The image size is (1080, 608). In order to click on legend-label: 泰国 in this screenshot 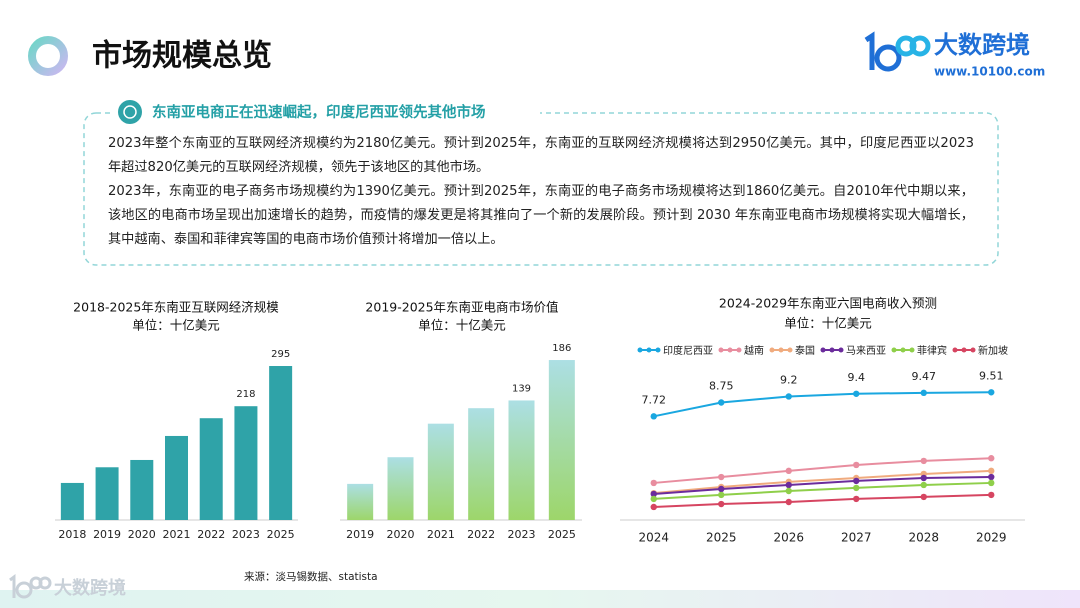, I will do `click(805, 350)`.